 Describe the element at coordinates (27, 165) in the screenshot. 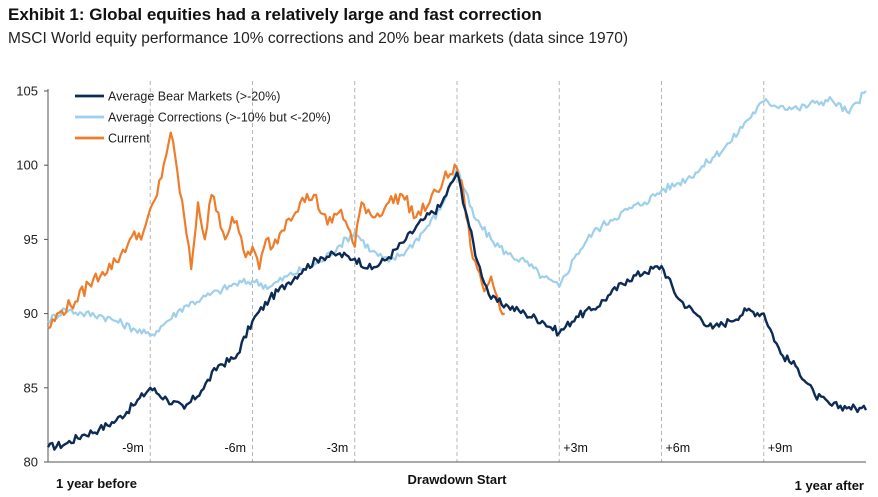

I see `y-tick-label-100: 100` at that location.